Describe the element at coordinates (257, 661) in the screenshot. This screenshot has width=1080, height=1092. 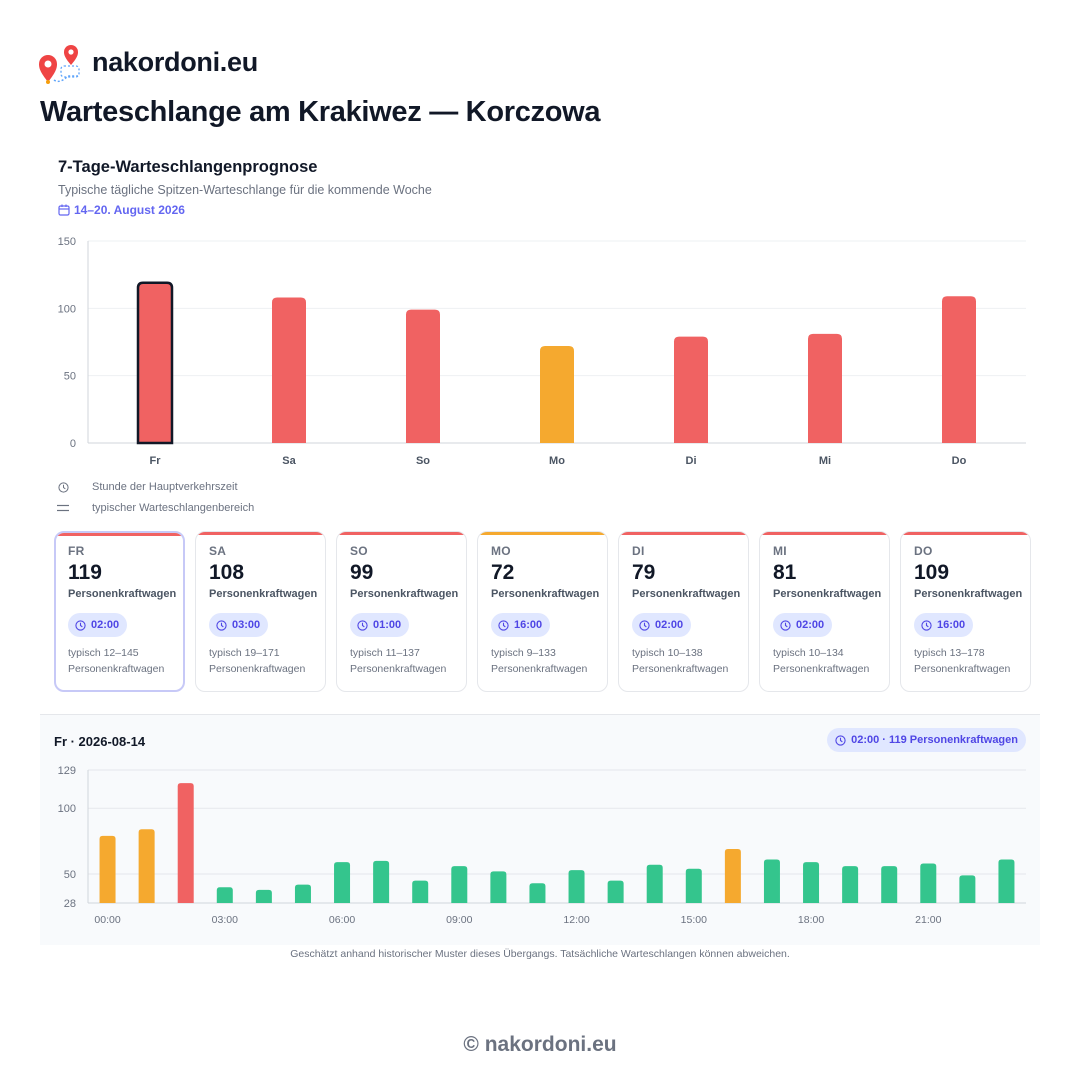
I see `typical-range: typisch 19–171 Personenkraftwagen` at that location.